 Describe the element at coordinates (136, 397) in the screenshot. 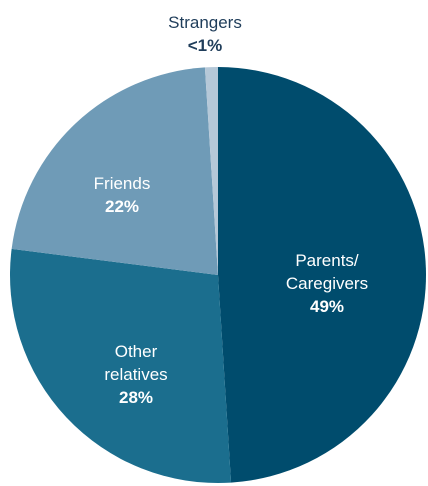

I see `slice-value-label: 28%` at that location.